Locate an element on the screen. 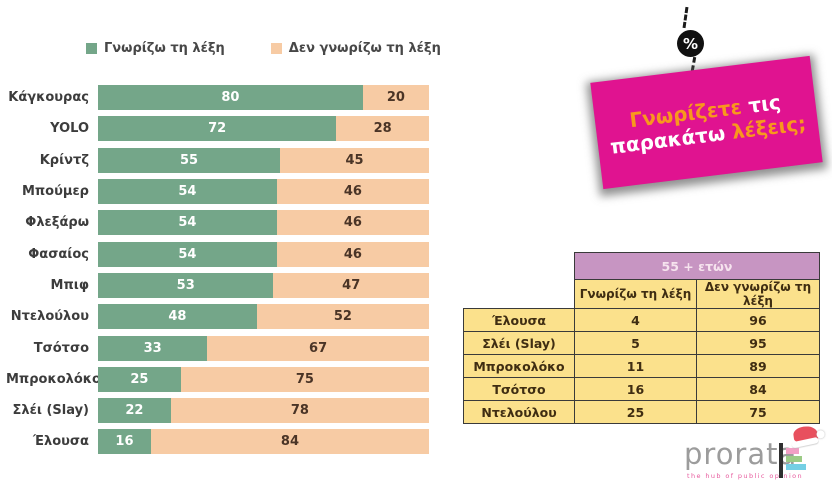 The image size is (832, 500). bar-segment-dont-know: 52 is located at coordinates (342, 317).